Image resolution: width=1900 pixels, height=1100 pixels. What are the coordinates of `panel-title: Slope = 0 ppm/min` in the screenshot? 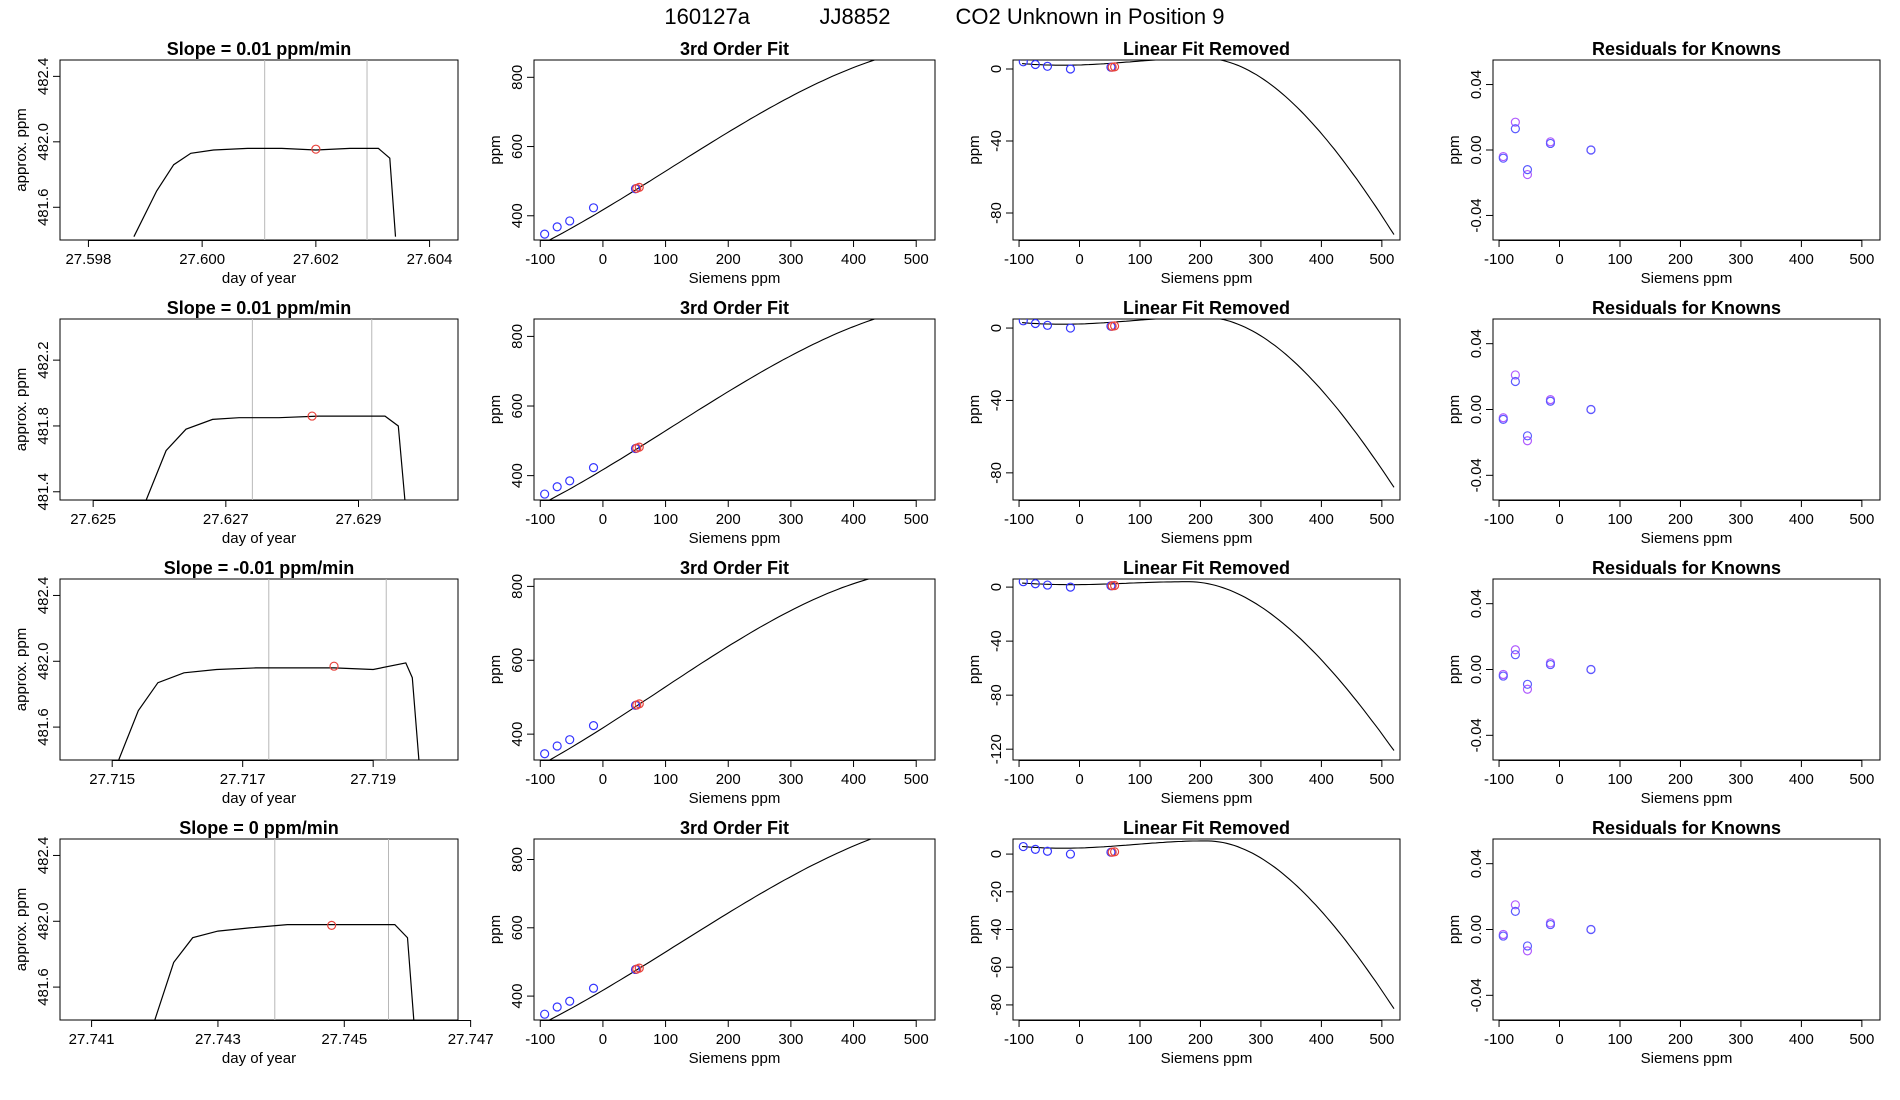 It's located at (259, 828).